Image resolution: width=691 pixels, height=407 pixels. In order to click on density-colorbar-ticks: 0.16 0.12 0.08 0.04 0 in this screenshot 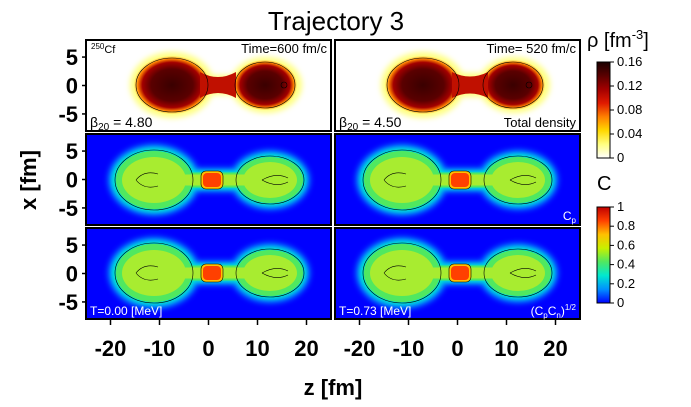, I will do `click(626, 109)`.